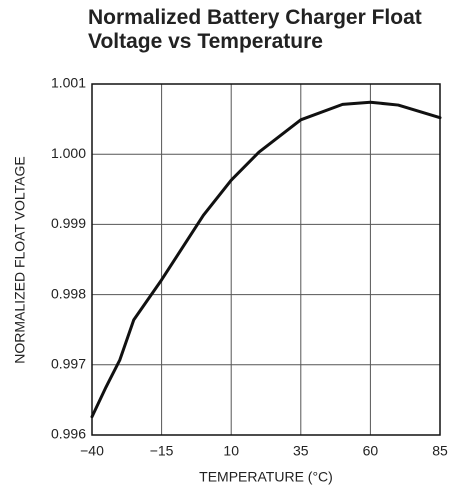 Image resolution: width=452 pixels, height=488 pixels. Describe the element at coordinates (231, 451) in the screenshot. I see `x-tick-label: 10` at that location.